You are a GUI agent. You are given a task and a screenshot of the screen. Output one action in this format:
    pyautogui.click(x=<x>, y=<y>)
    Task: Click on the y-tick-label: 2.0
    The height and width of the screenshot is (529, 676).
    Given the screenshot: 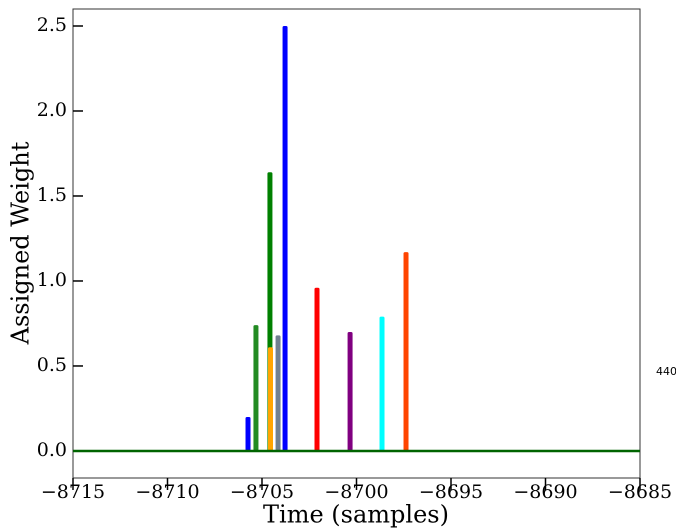 What is the action you would take?
    pyautogui.click(x=52, y=110)
    